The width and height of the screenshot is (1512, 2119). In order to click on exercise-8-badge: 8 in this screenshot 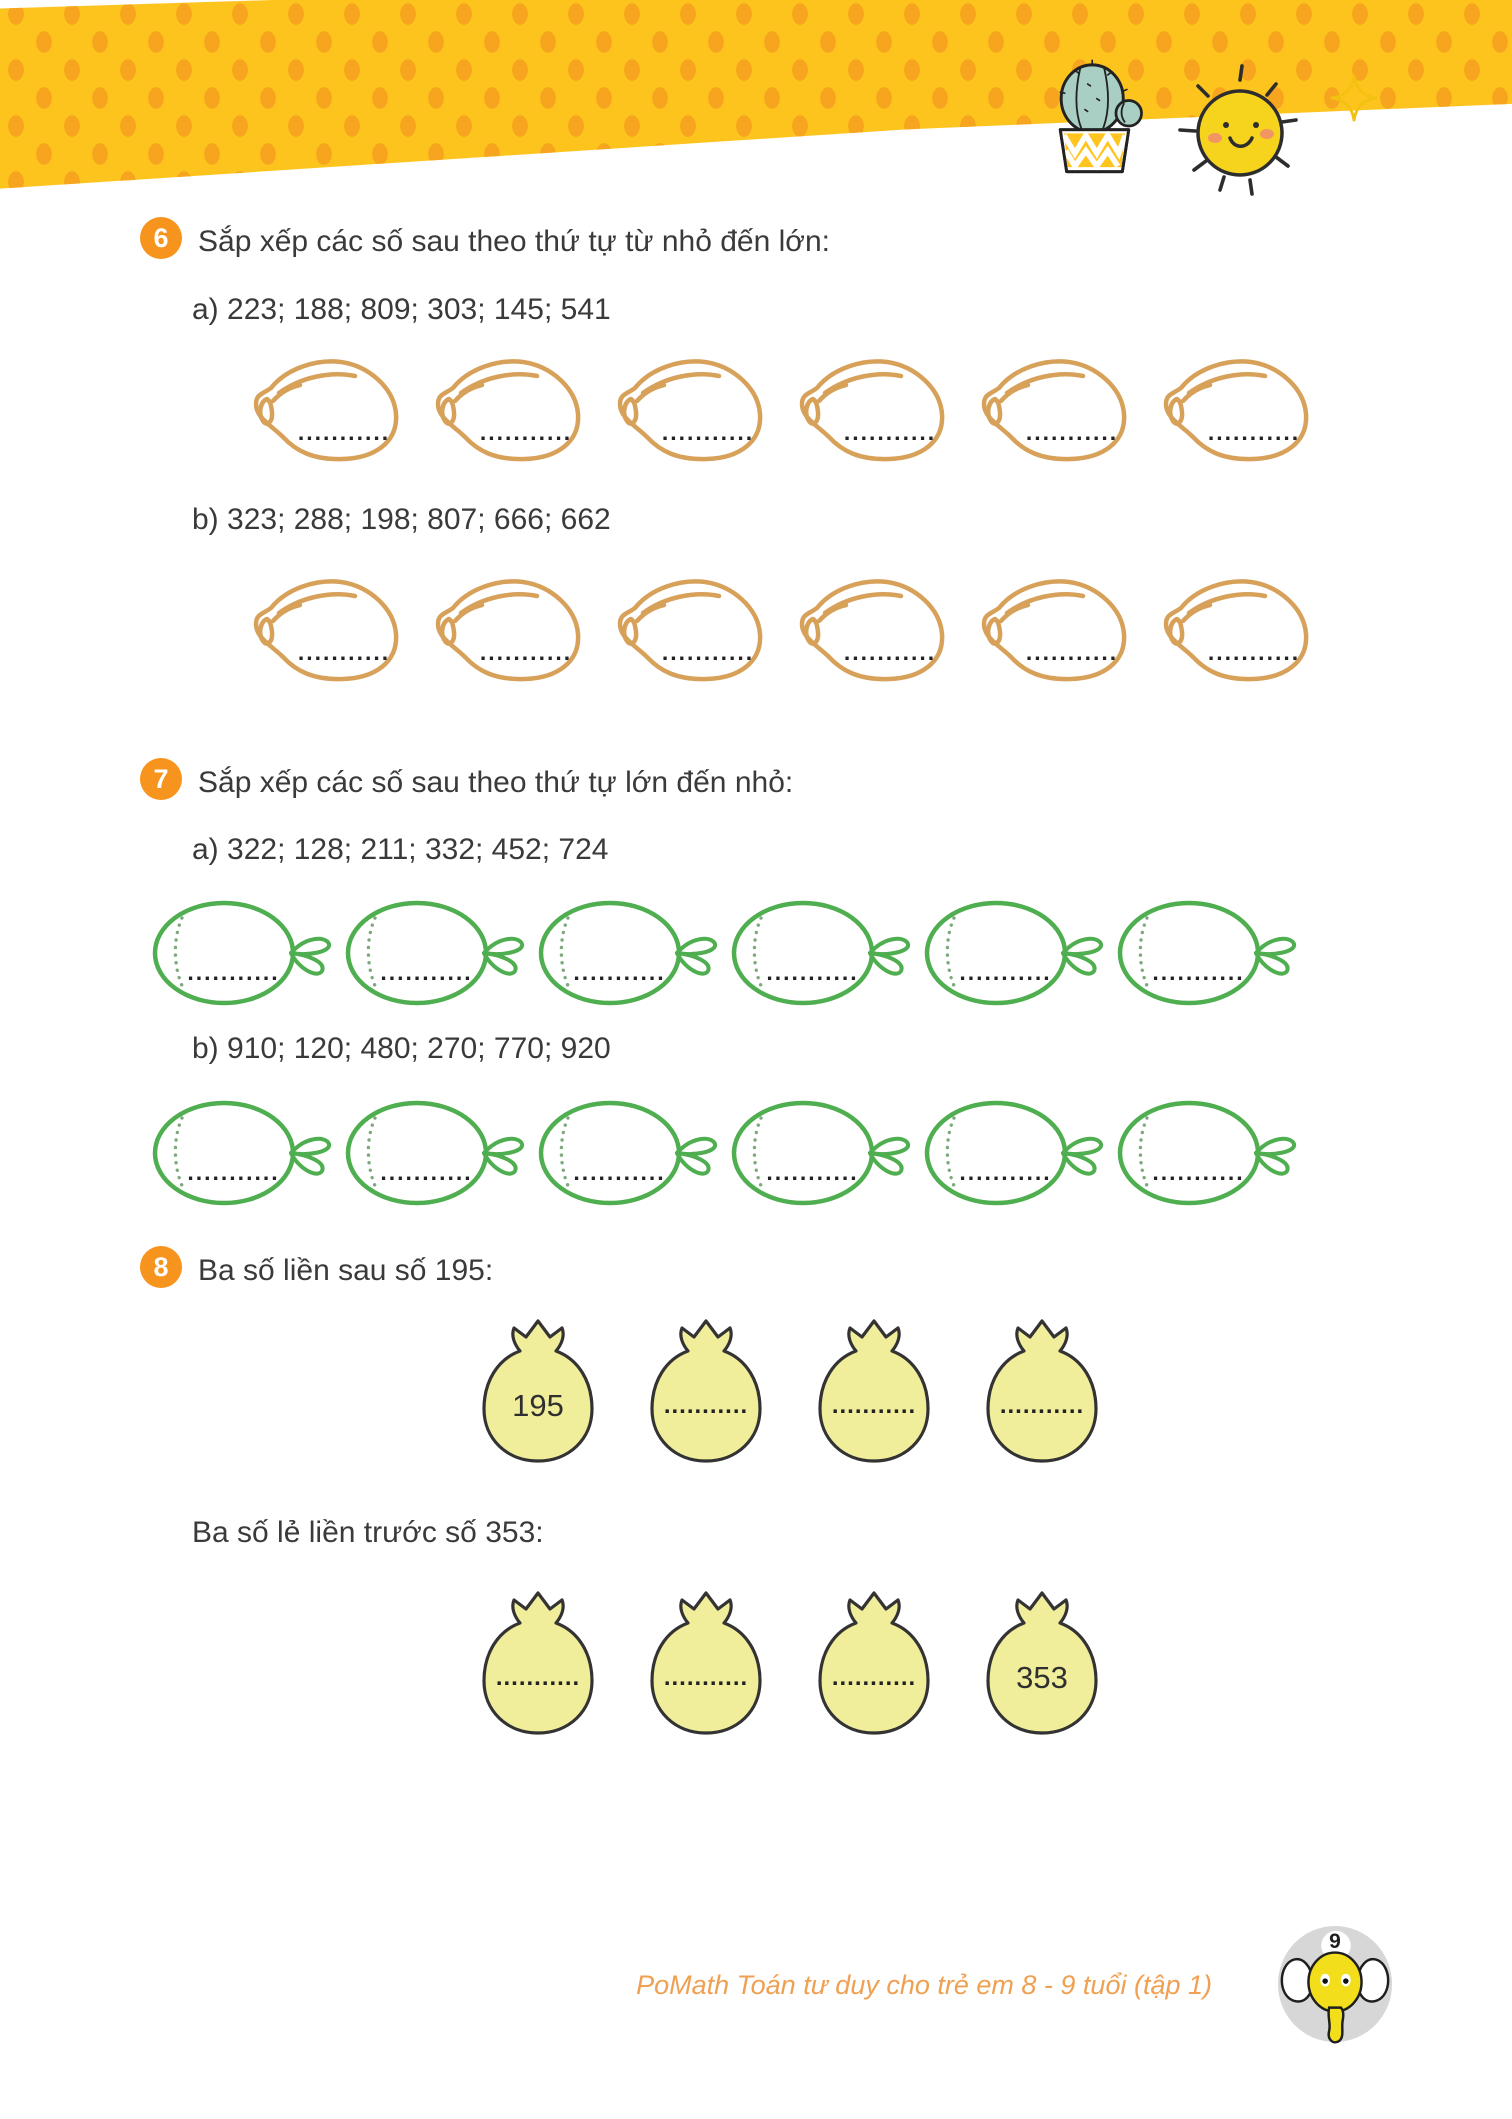, I will do `click(161, 1267)`.